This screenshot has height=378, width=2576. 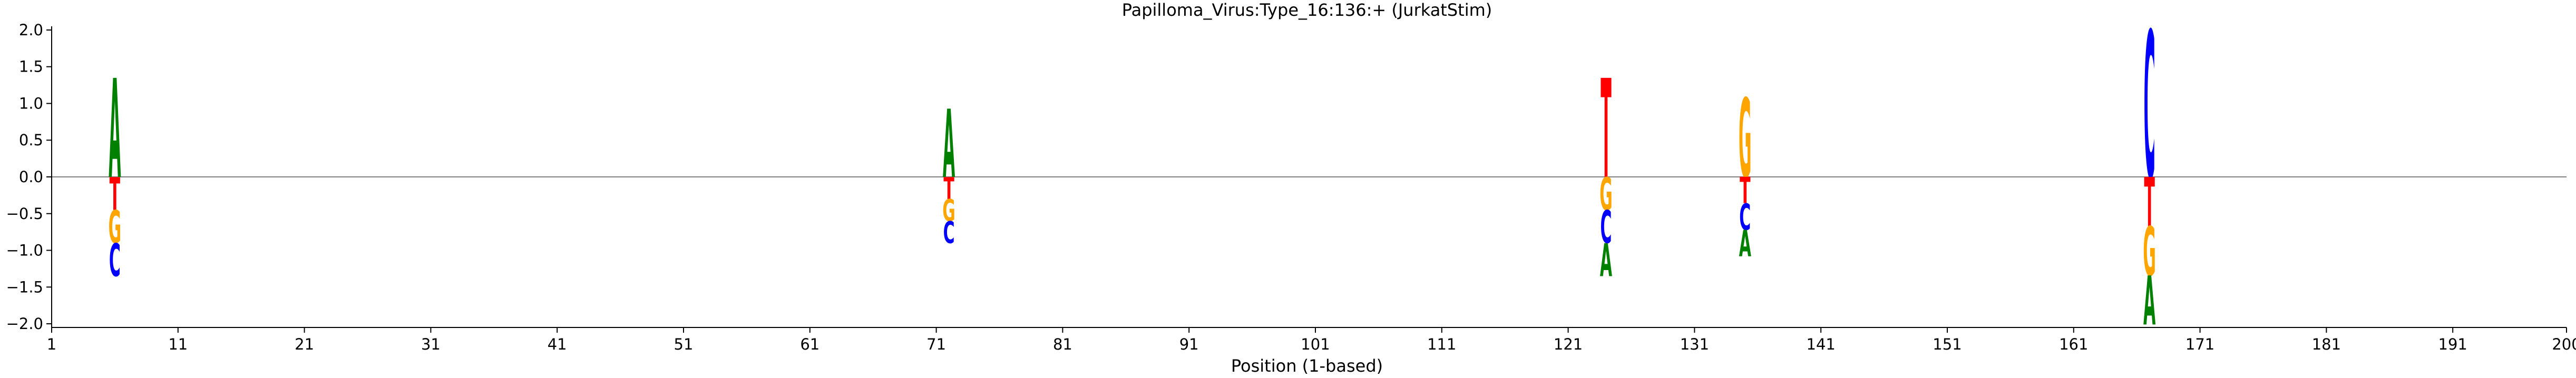 What do you see at coordinates (24, 324) in the screenshot?
I see `y-tick-label: −2.0` at bounding box center [24, 324].